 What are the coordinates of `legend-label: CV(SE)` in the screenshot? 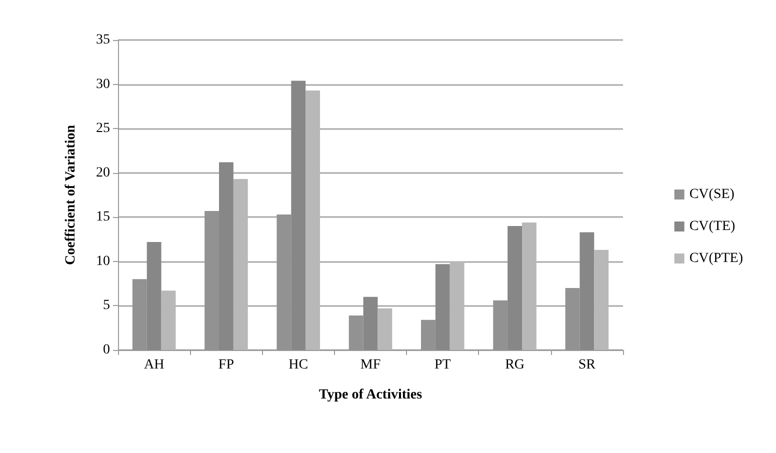 It's located at (712, 194).